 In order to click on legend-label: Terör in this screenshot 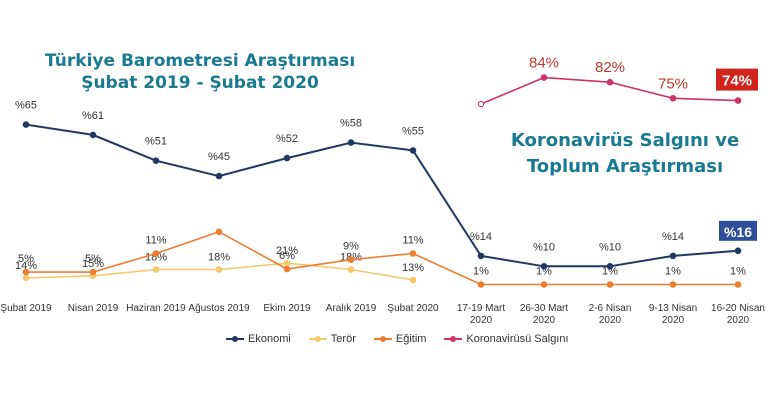, I will do `click(343, 339)`.